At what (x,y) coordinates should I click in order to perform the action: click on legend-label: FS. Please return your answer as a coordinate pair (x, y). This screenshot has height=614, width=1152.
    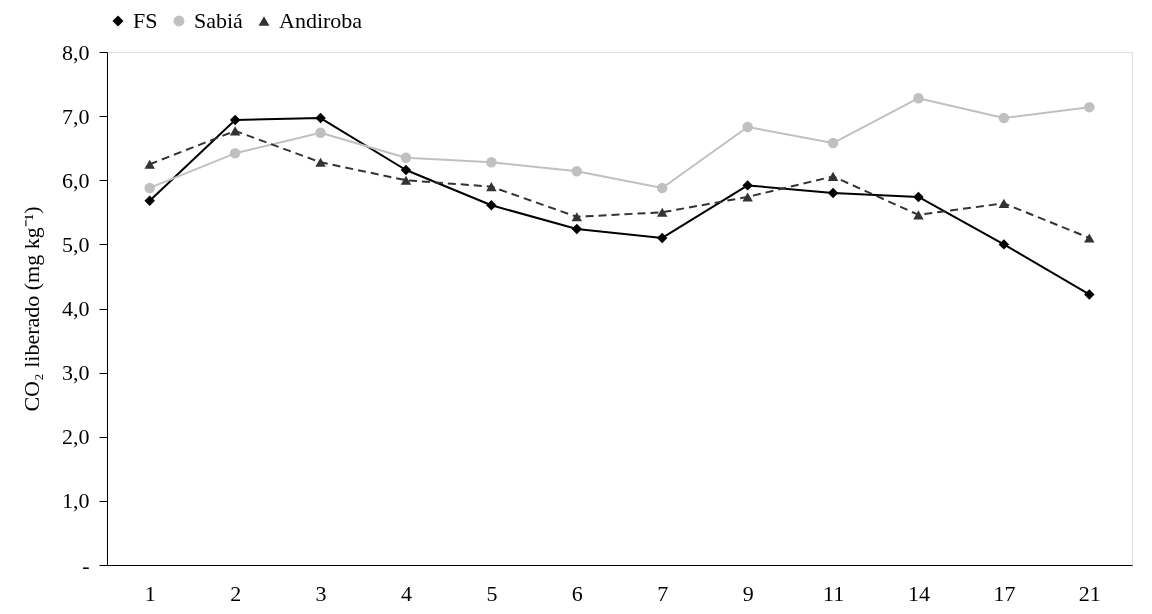
    Looking at the image, I should click on (145, 20).